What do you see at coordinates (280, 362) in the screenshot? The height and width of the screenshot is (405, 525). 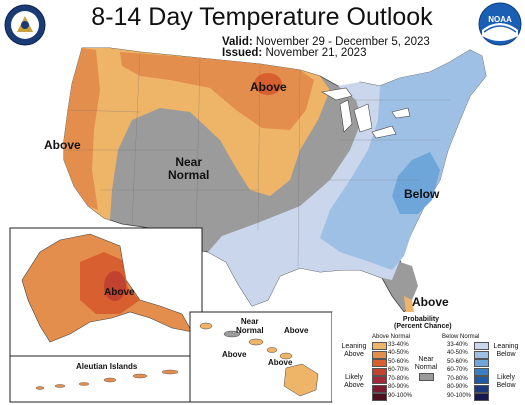 I see `label-hawaii-above-3: Above` at bounding box center [280, 362].